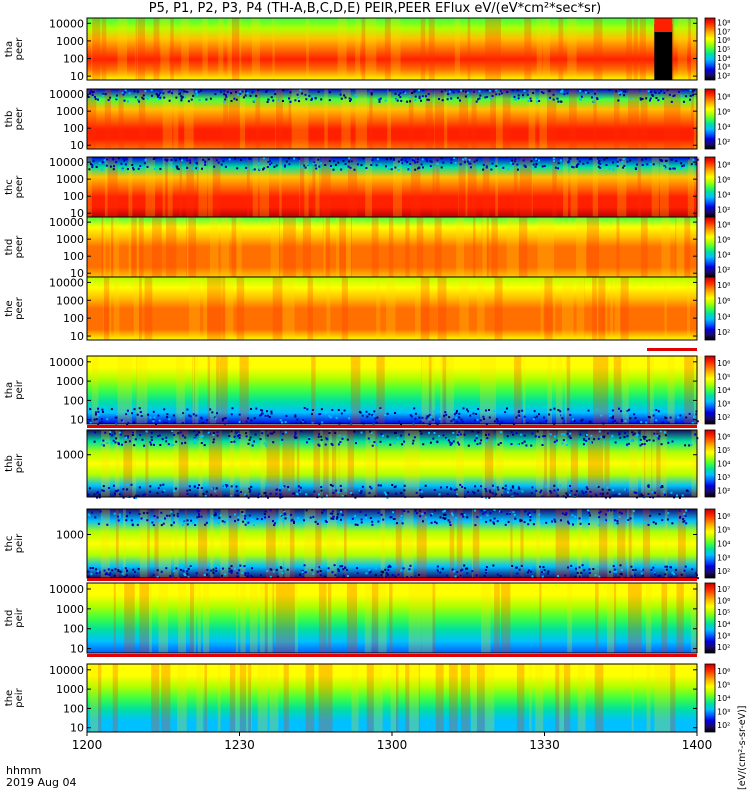 This screenshot has width=750, height=800. I want to click on y-tick-label: 1000, so click(70, 111).